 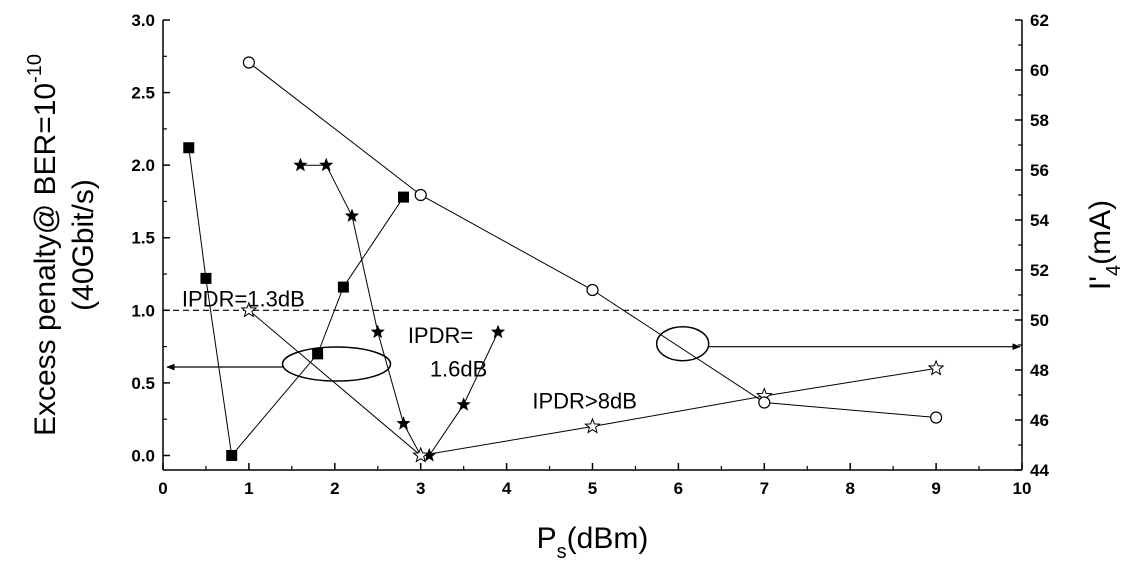 I want to click on x-tick-label: 2, so click(x=334, y=488).